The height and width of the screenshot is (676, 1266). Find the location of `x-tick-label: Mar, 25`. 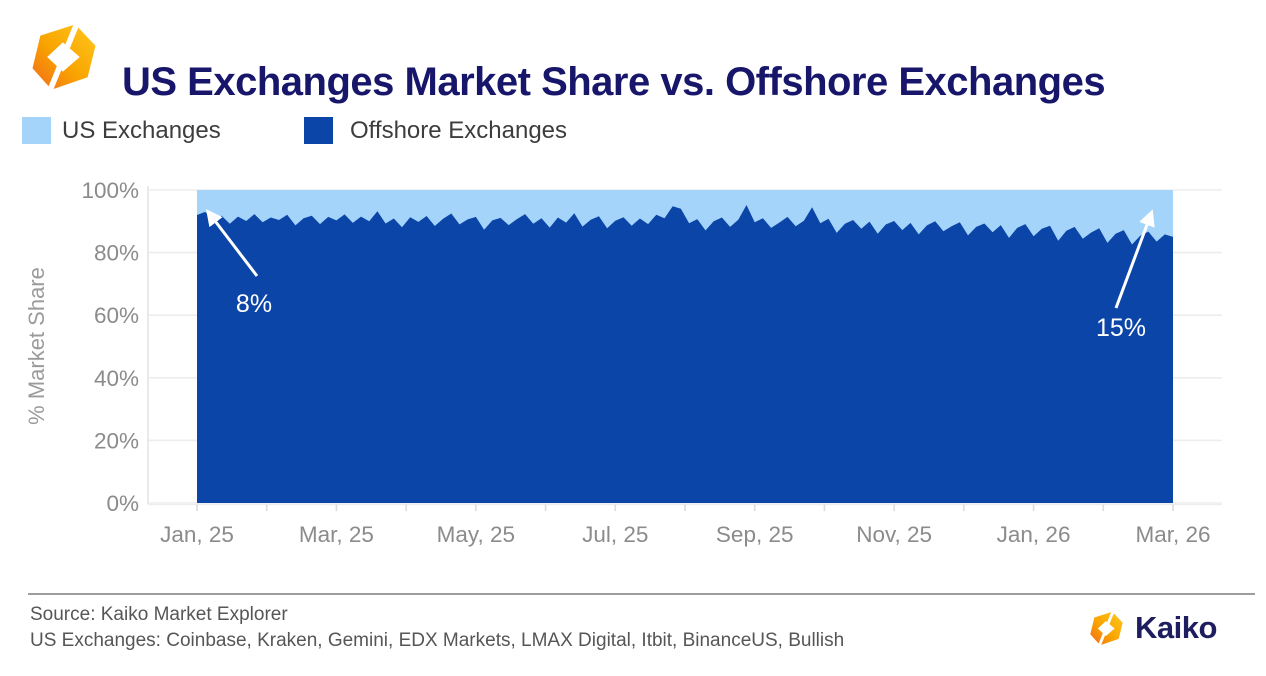

x-tick-label: Mar, 25 is located at coordinates (336, 534).